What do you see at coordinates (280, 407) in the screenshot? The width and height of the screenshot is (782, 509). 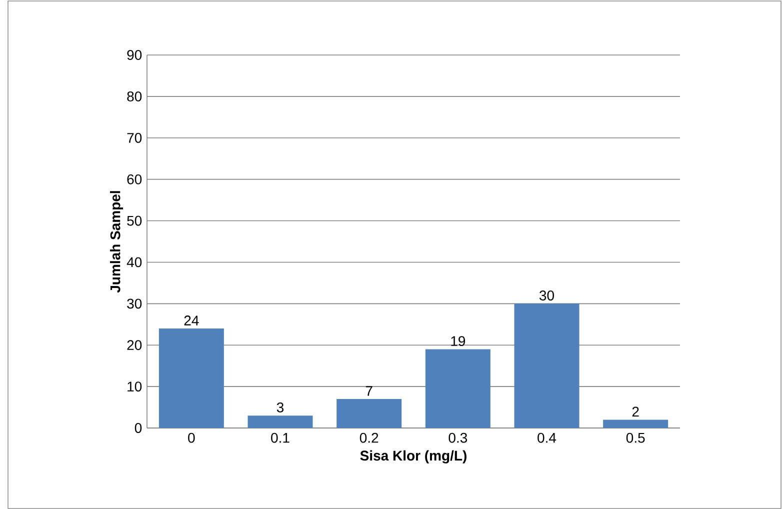 I see `data-label: 3` at bounding box center [280, 407].